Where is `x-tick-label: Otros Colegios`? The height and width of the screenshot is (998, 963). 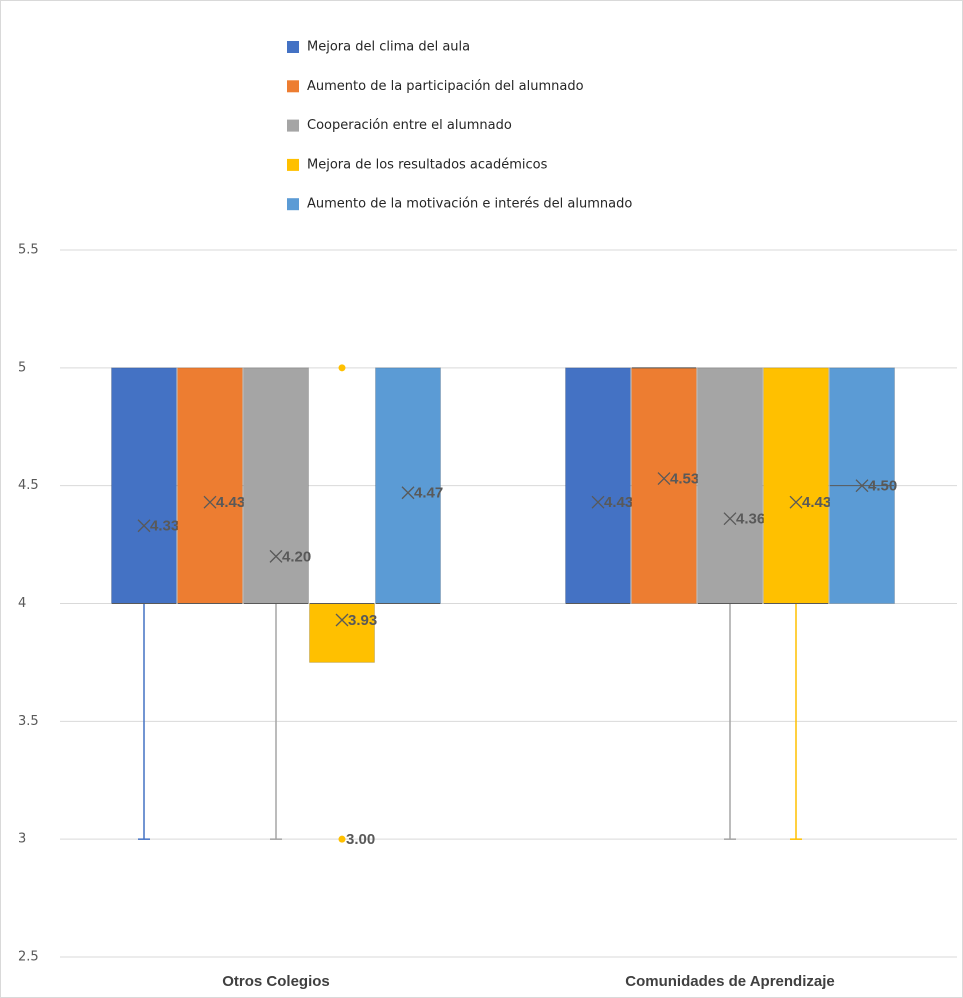 x-tick-label: Otros Colegios is located at coordinates (276, 981).